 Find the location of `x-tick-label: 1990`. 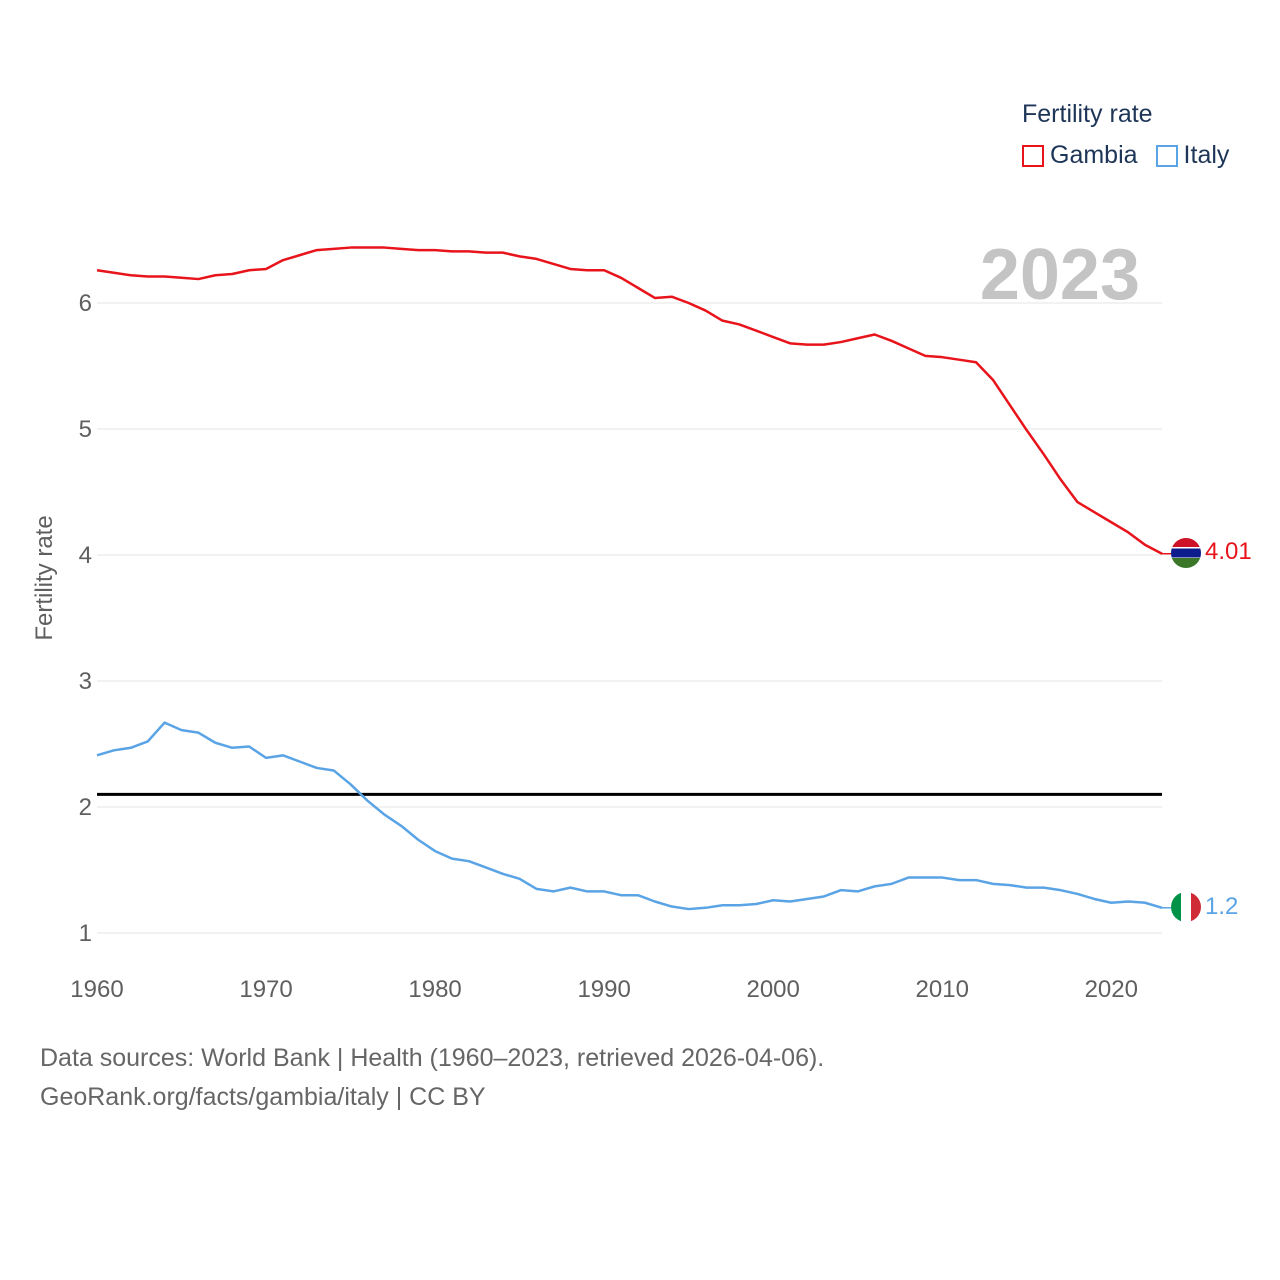

x-tick-label: 1990 is located at coordinates (603, 989).